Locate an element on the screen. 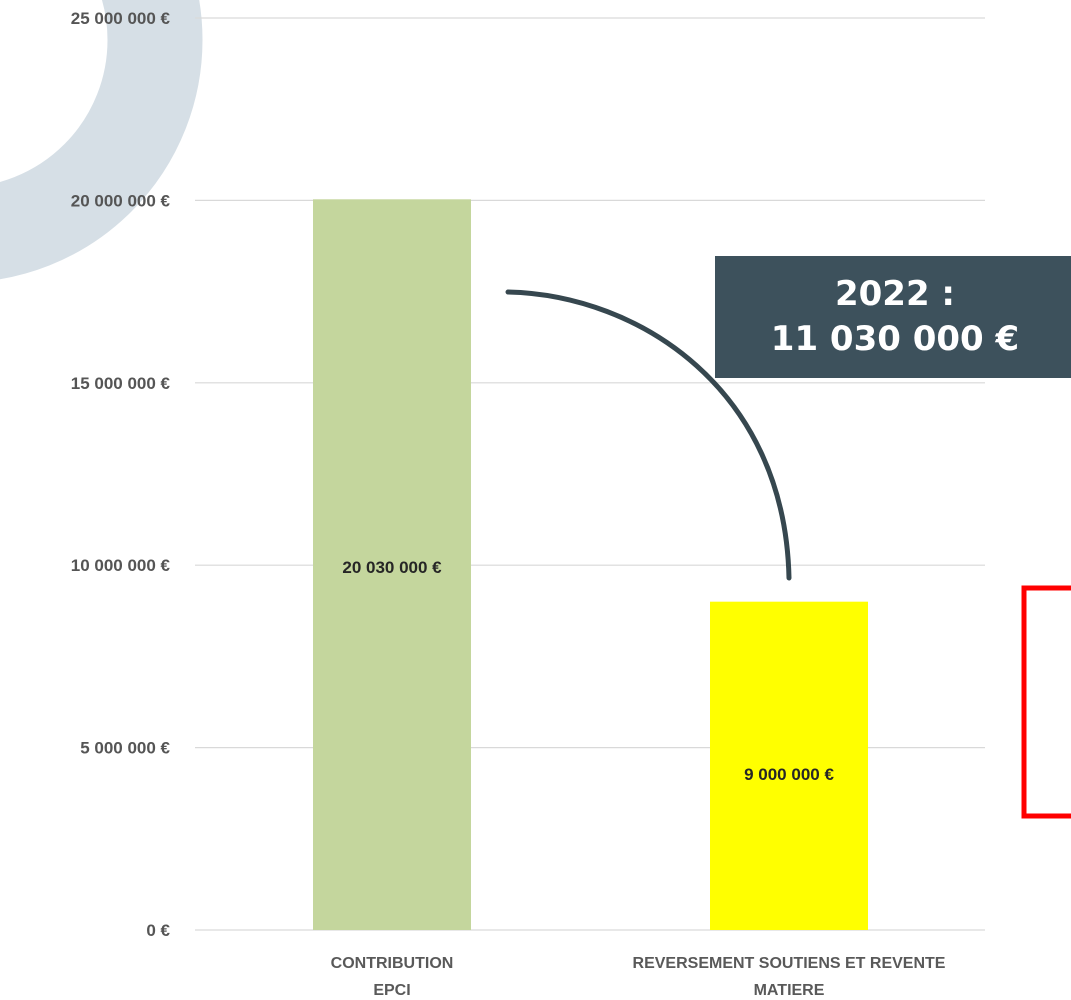 This screenshot has width=1071, height=1000. background-ring is located at coordinates (101, 140).